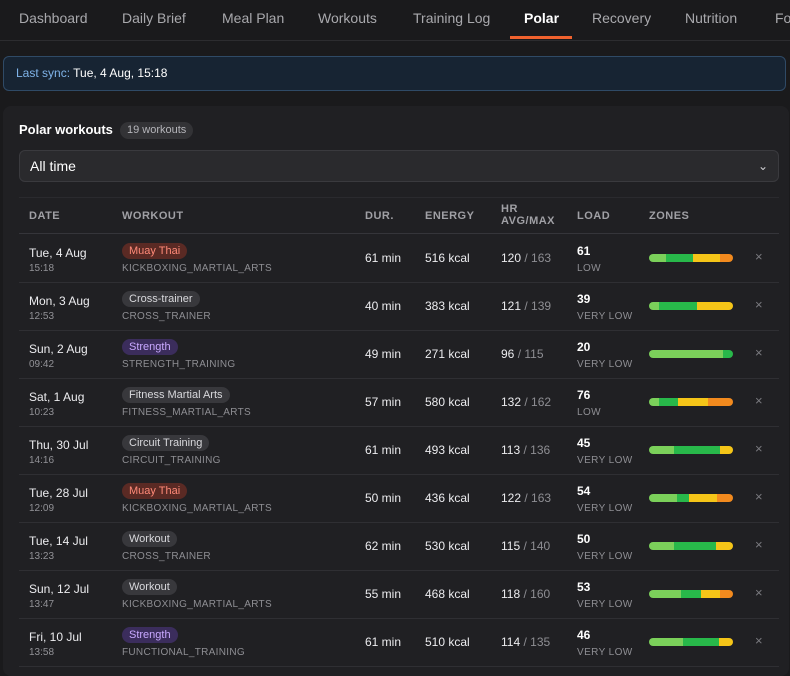 This screenshot has width=790, height=676. Describe the element at coordinates (537, 450) in the screenshot. I see `hr-max: / 136` at that location.